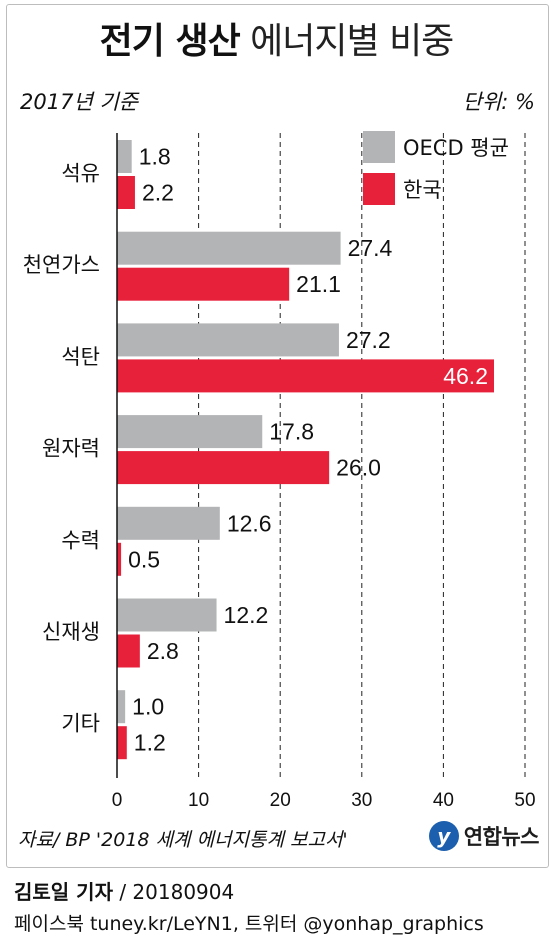  Describe the element at coordinates (163, 651) in the screenshot. I see `data-label: 2.8` at that location.